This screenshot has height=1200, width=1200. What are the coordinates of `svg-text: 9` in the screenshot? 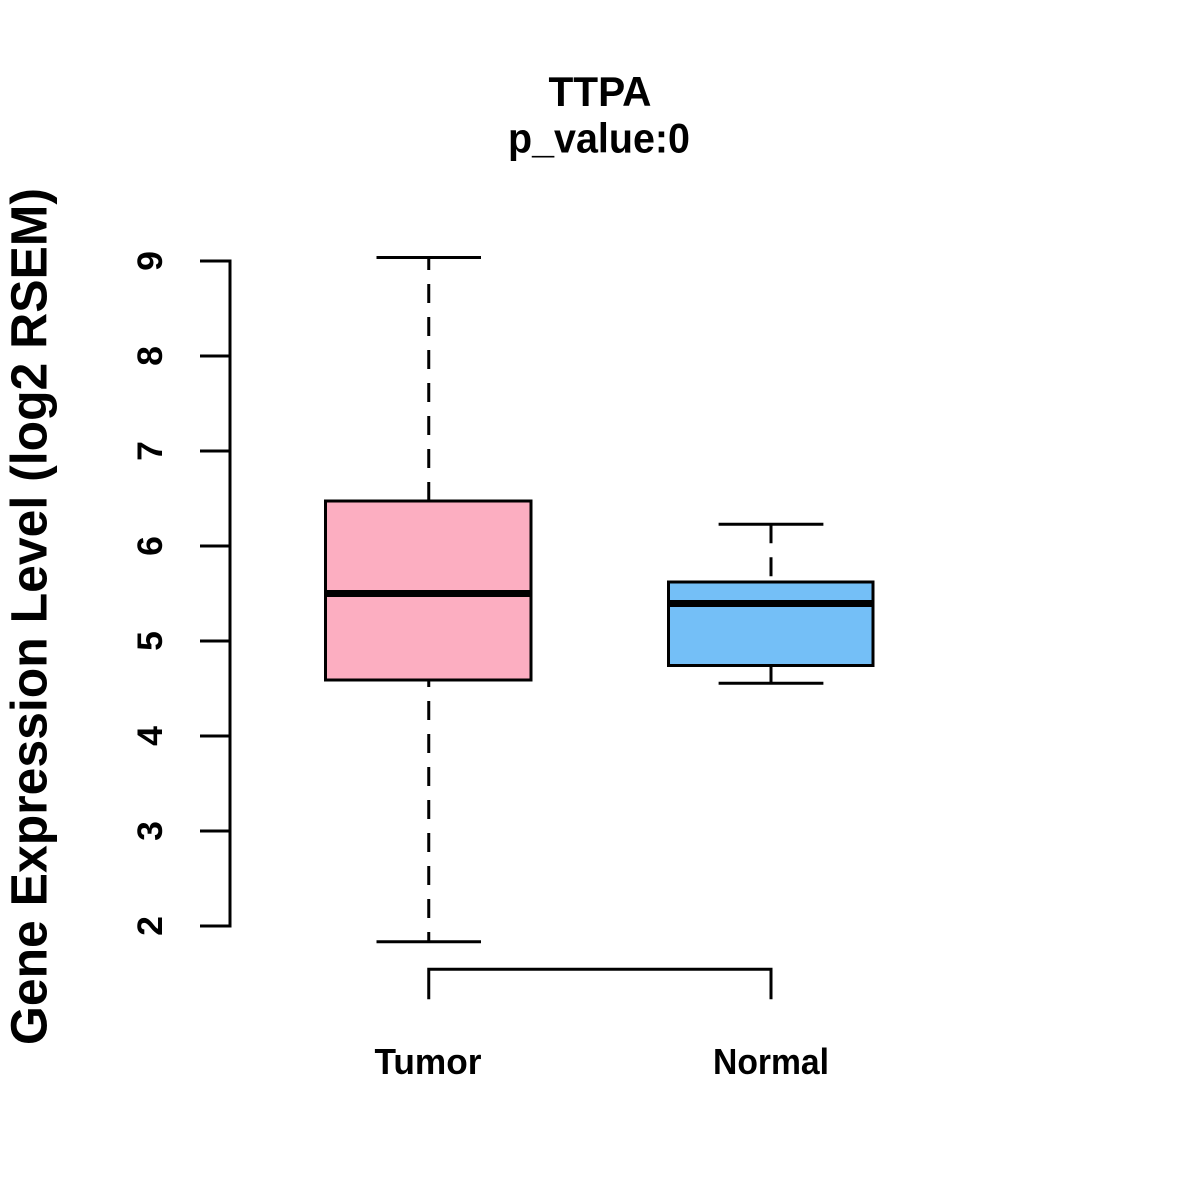 It's located at (150, 261).